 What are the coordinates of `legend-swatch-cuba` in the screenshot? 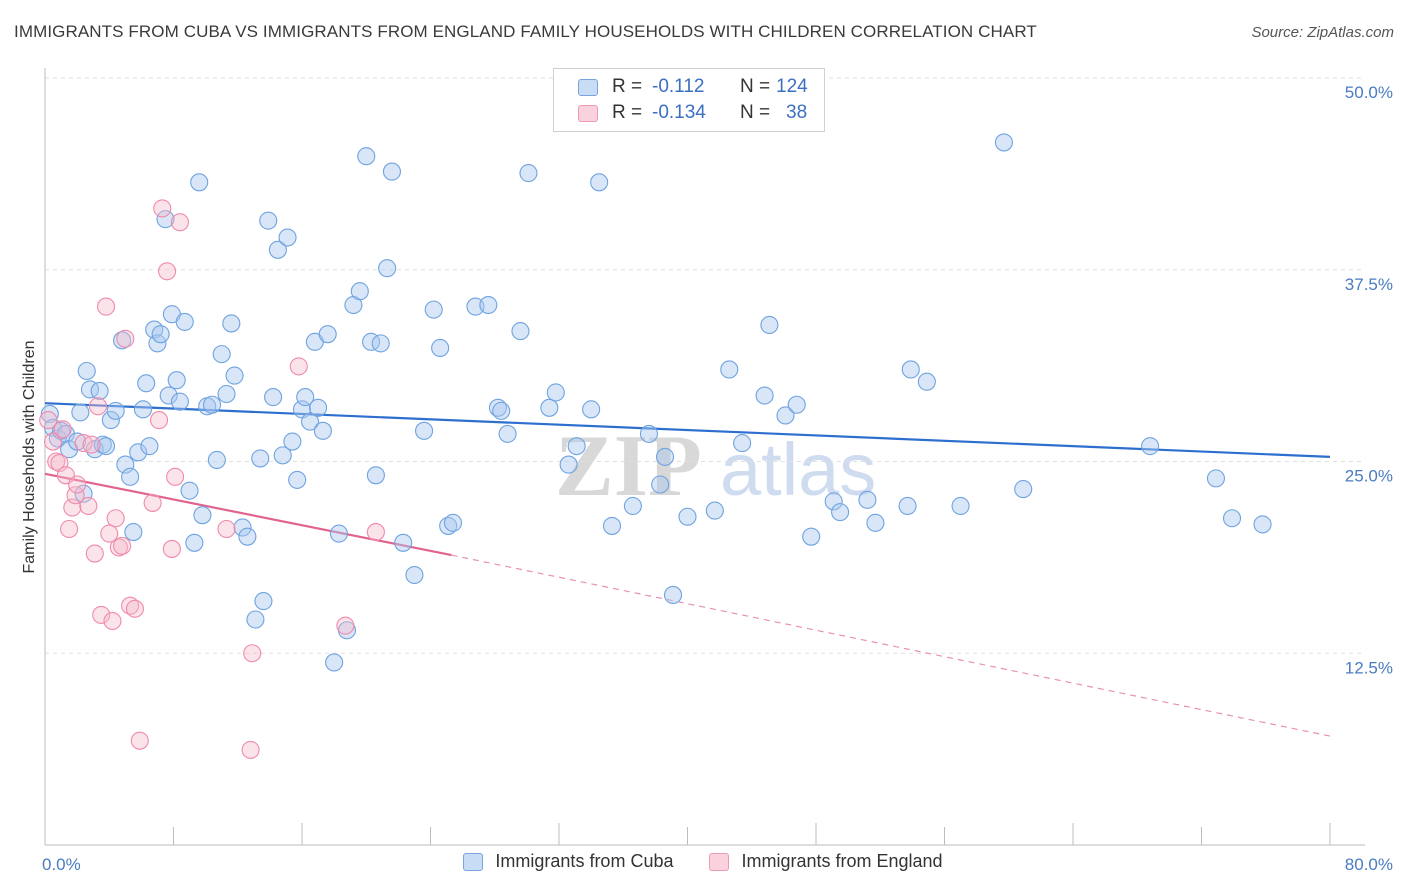 It's located at (588, 87).